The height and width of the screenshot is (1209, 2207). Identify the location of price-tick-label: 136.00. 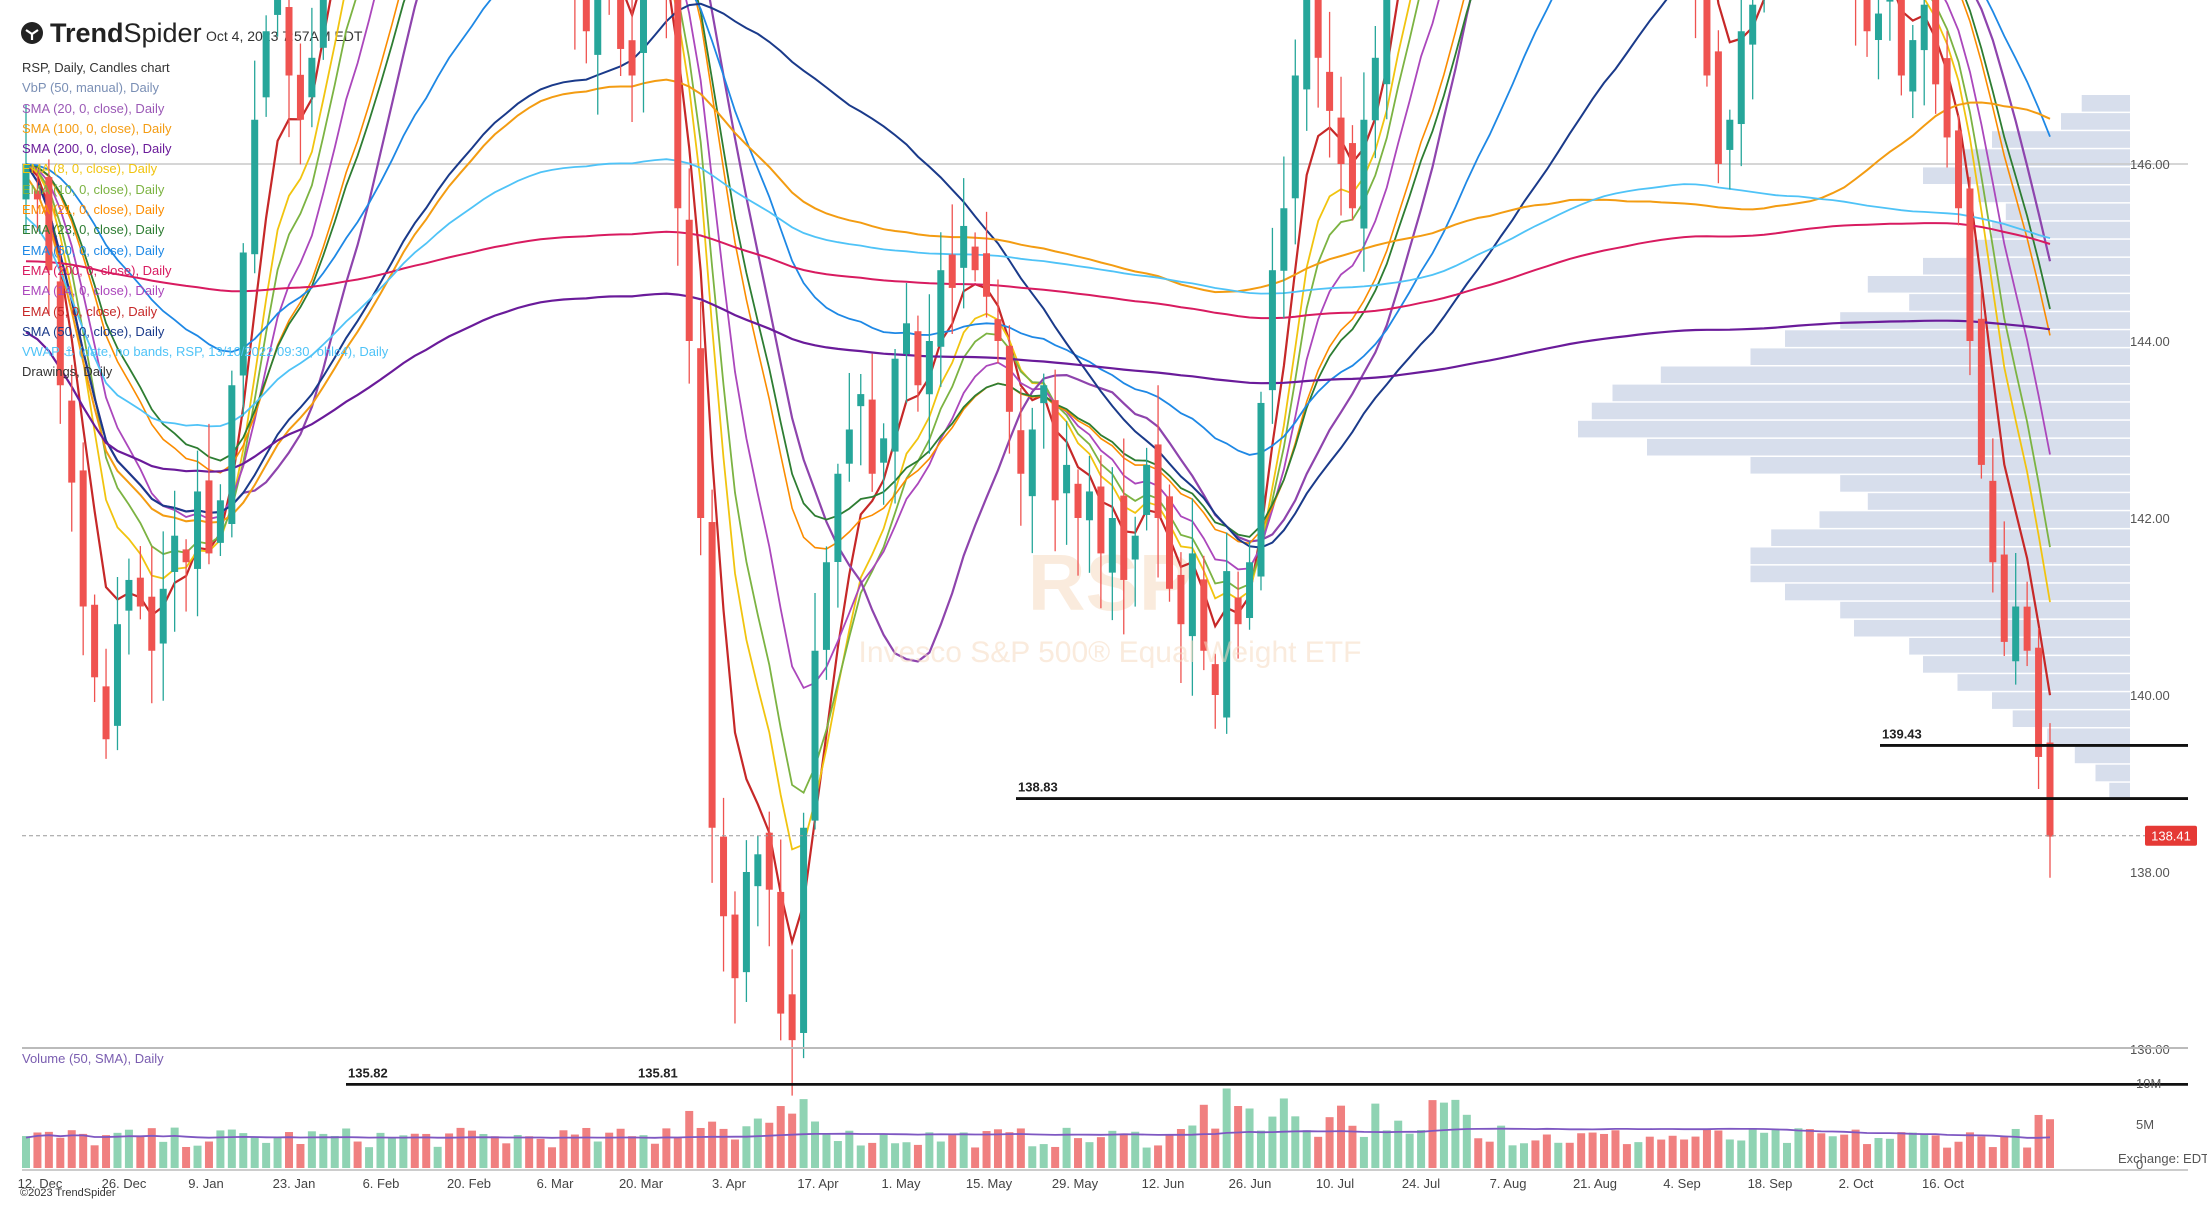
(2150, 1049).